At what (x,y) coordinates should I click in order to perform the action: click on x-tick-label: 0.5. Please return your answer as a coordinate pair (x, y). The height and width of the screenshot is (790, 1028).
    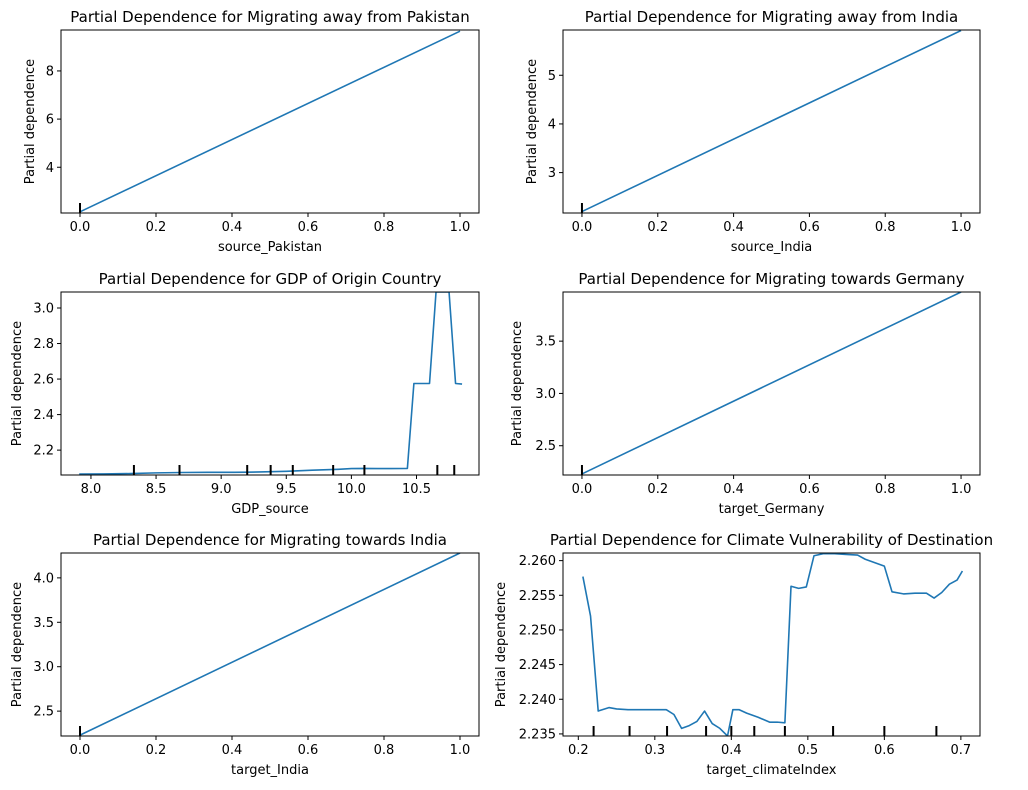
    Looking at the image, I should click on (808, 750).